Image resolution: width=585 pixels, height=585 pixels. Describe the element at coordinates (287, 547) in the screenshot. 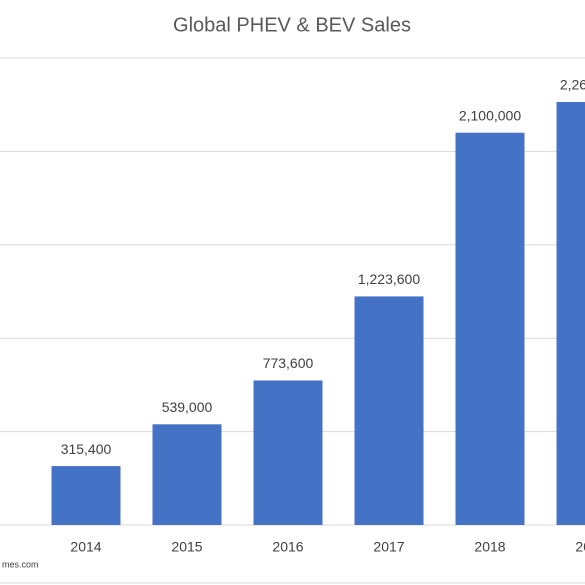

I see `x-tick-label: 2016` at that location.